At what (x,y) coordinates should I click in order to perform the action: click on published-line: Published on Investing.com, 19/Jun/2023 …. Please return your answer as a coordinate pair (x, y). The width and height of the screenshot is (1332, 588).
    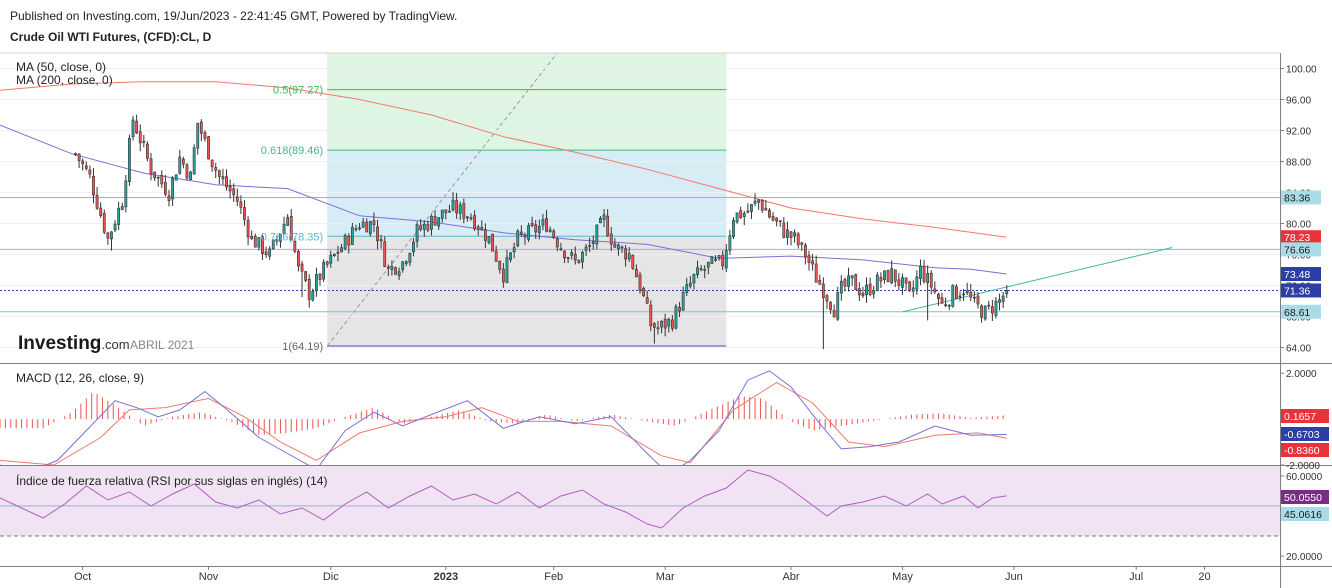
    Looking at the image, I should click on (233, 16).